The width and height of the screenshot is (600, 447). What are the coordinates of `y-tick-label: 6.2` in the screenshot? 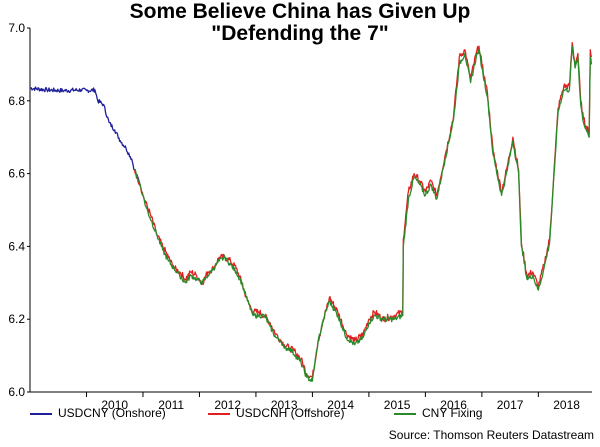 It's located at (16, 319).